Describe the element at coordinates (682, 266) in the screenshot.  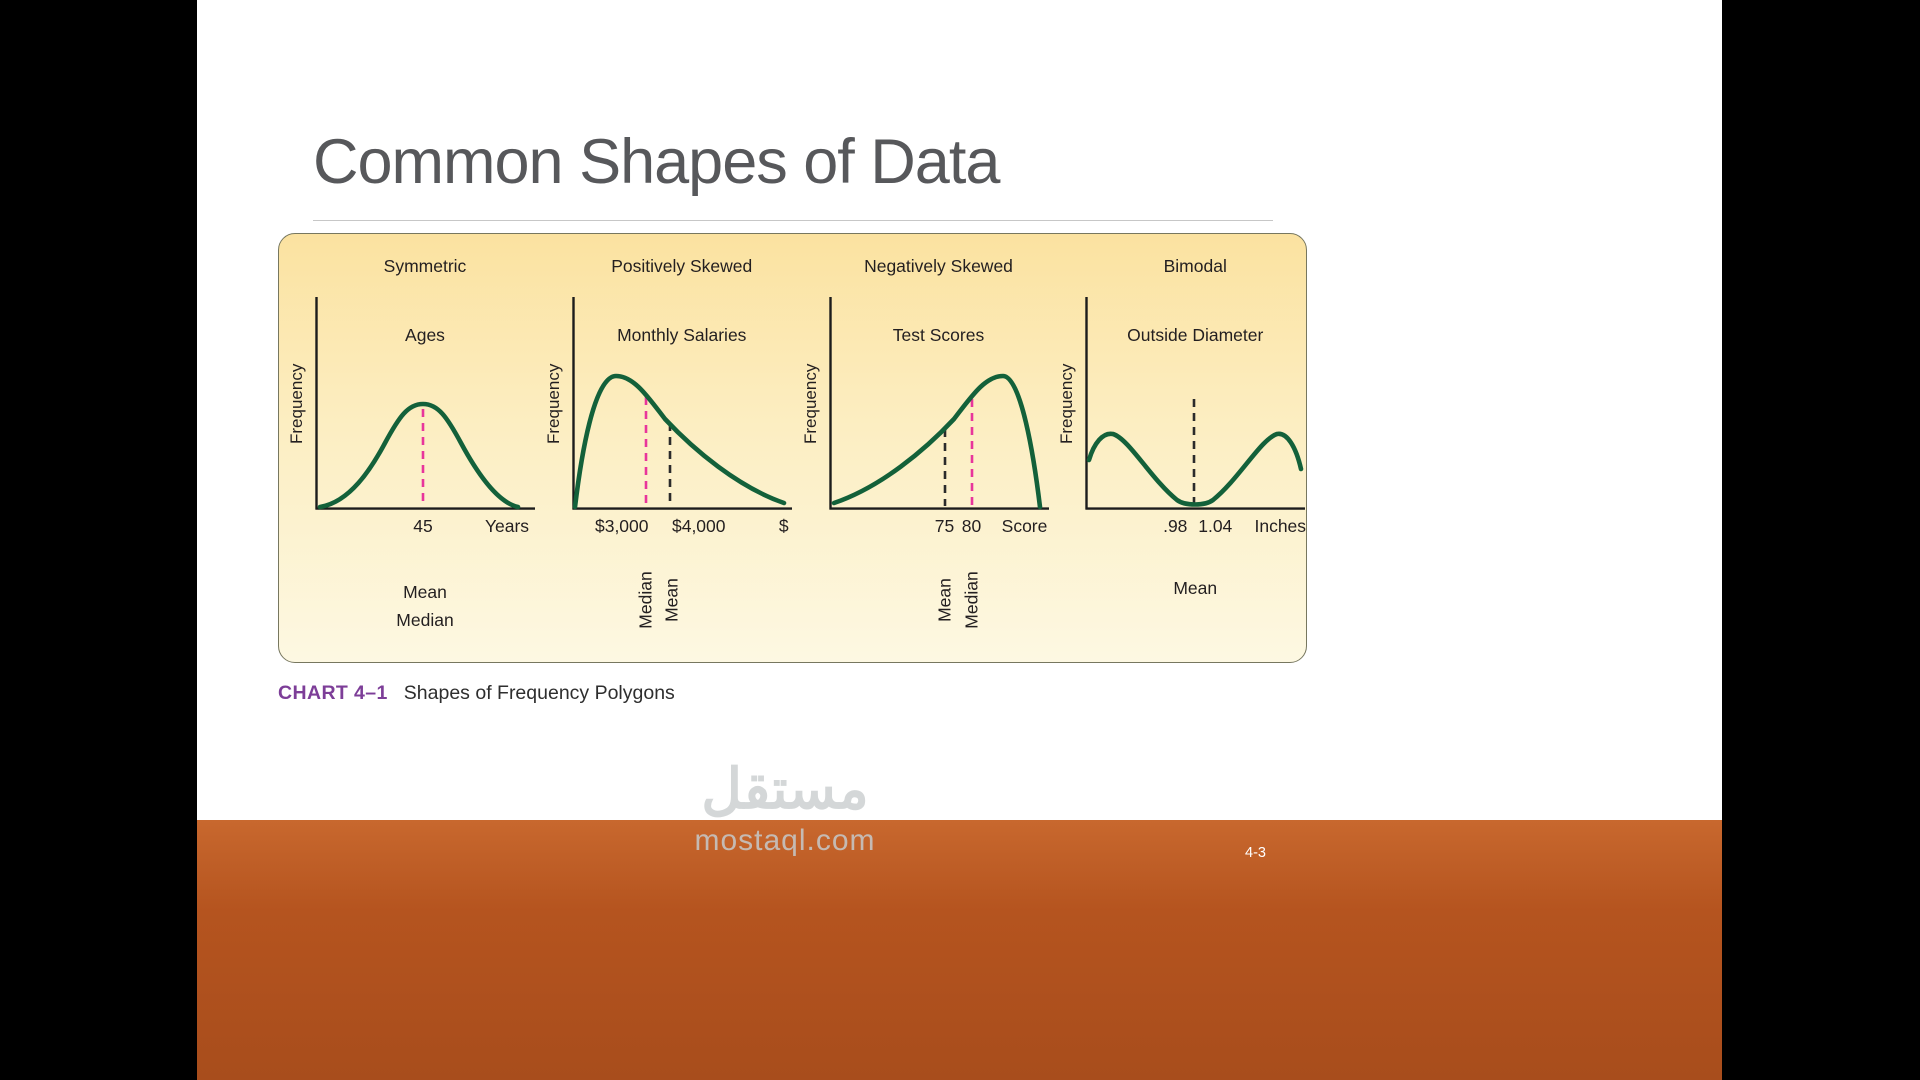
I see `shape-label-positively-skewed: Positively Skewed` at that location.